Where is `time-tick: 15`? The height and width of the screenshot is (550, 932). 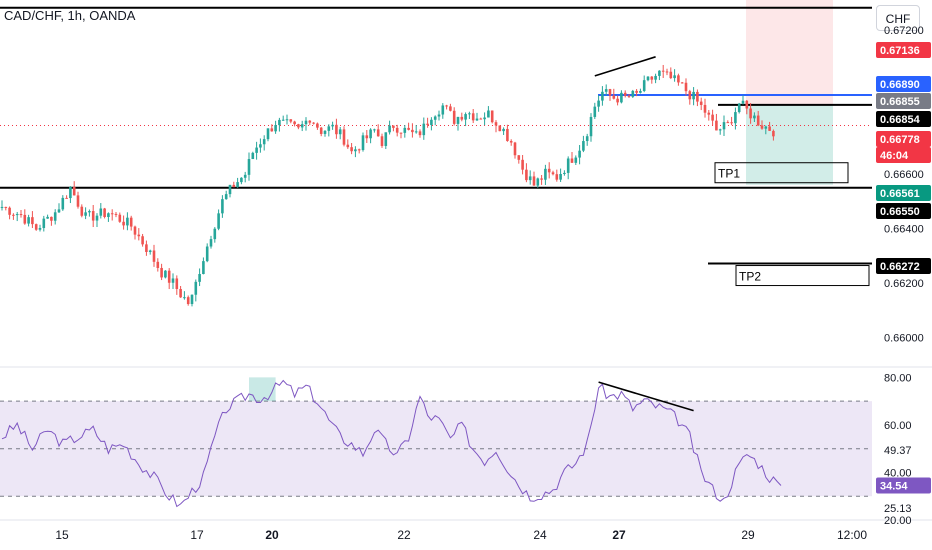
time-tick: 15 is located at coordinates (62, 535).